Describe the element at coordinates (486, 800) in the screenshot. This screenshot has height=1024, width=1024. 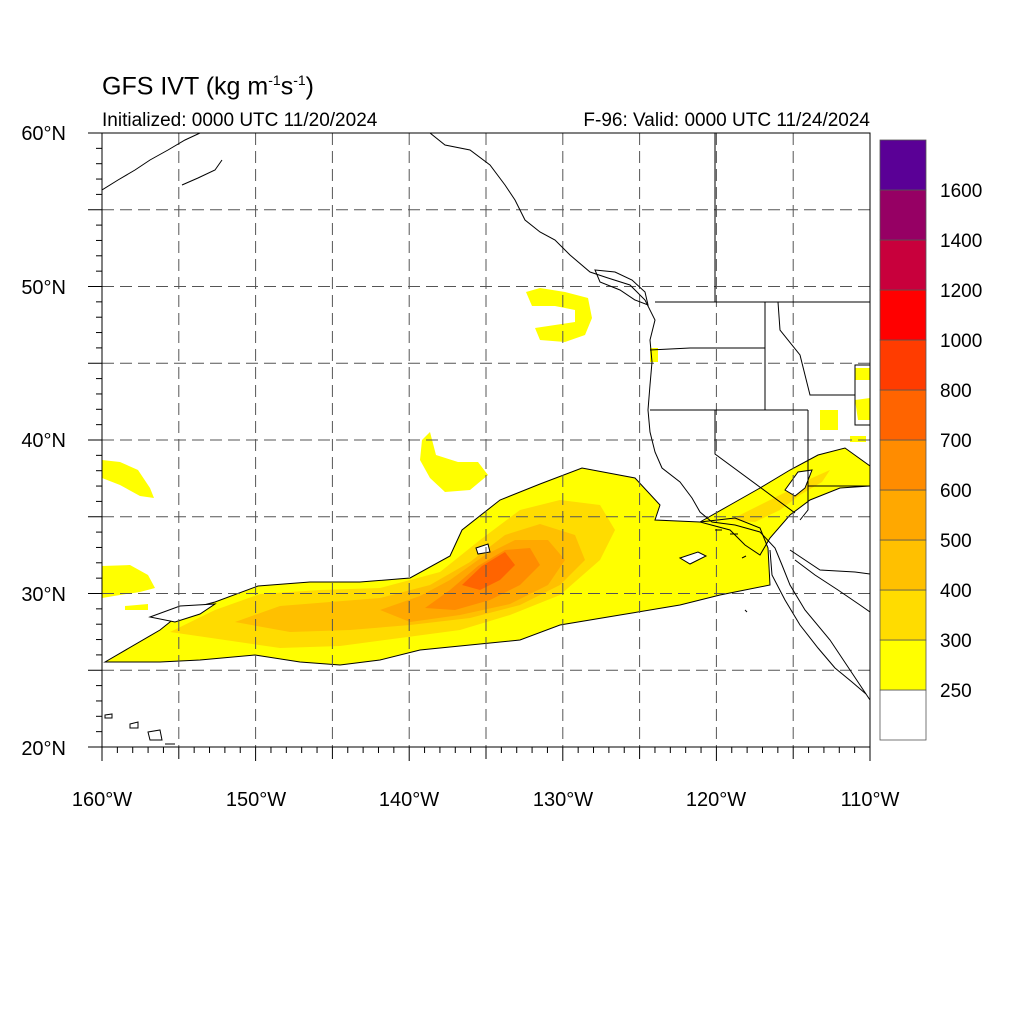
I see `longitude-labels: 160°W 150°W 140°W 130°W 120°W 110°W` at that location.